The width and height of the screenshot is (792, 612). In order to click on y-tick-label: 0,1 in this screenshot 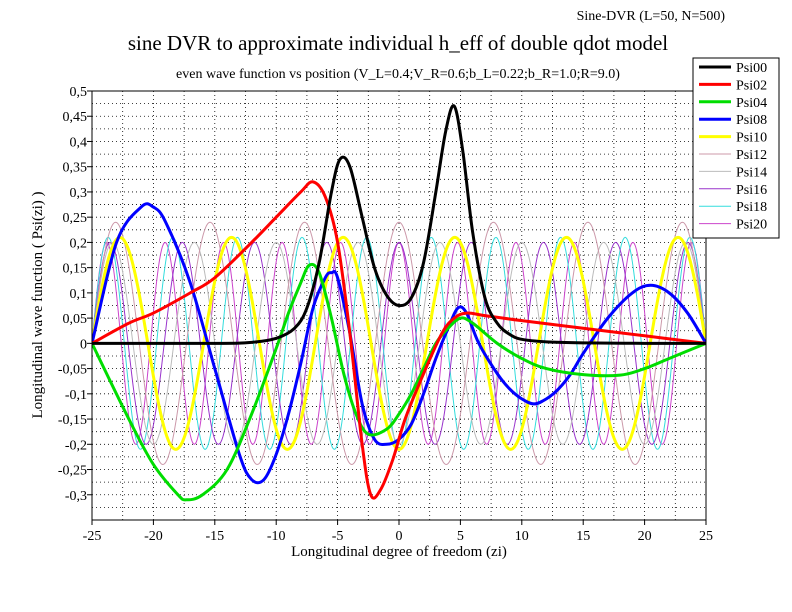, I will do `click(79, 294)`.